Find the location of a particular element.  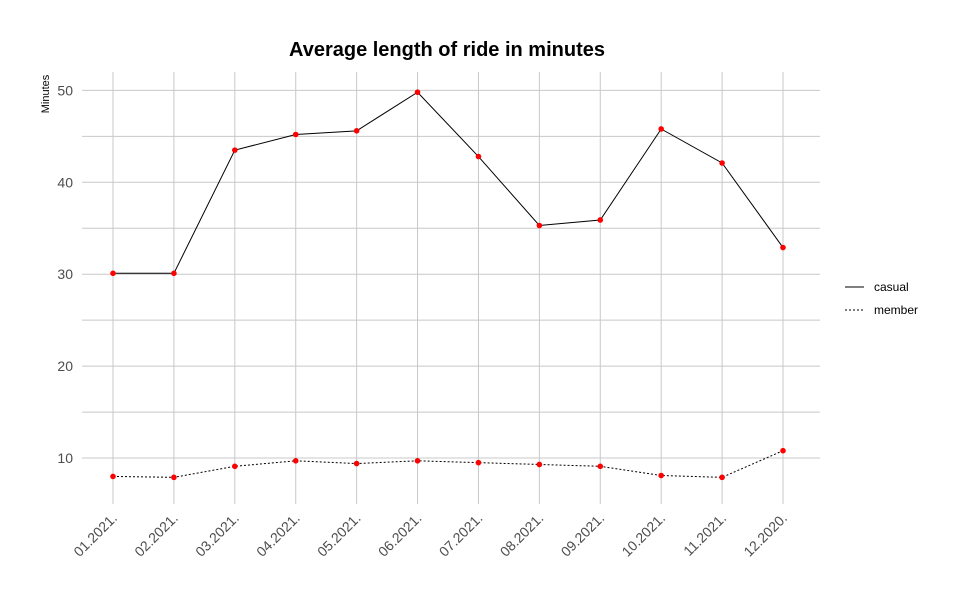

x-tick-label: 09.2021. is located at coordinates (583, 535).